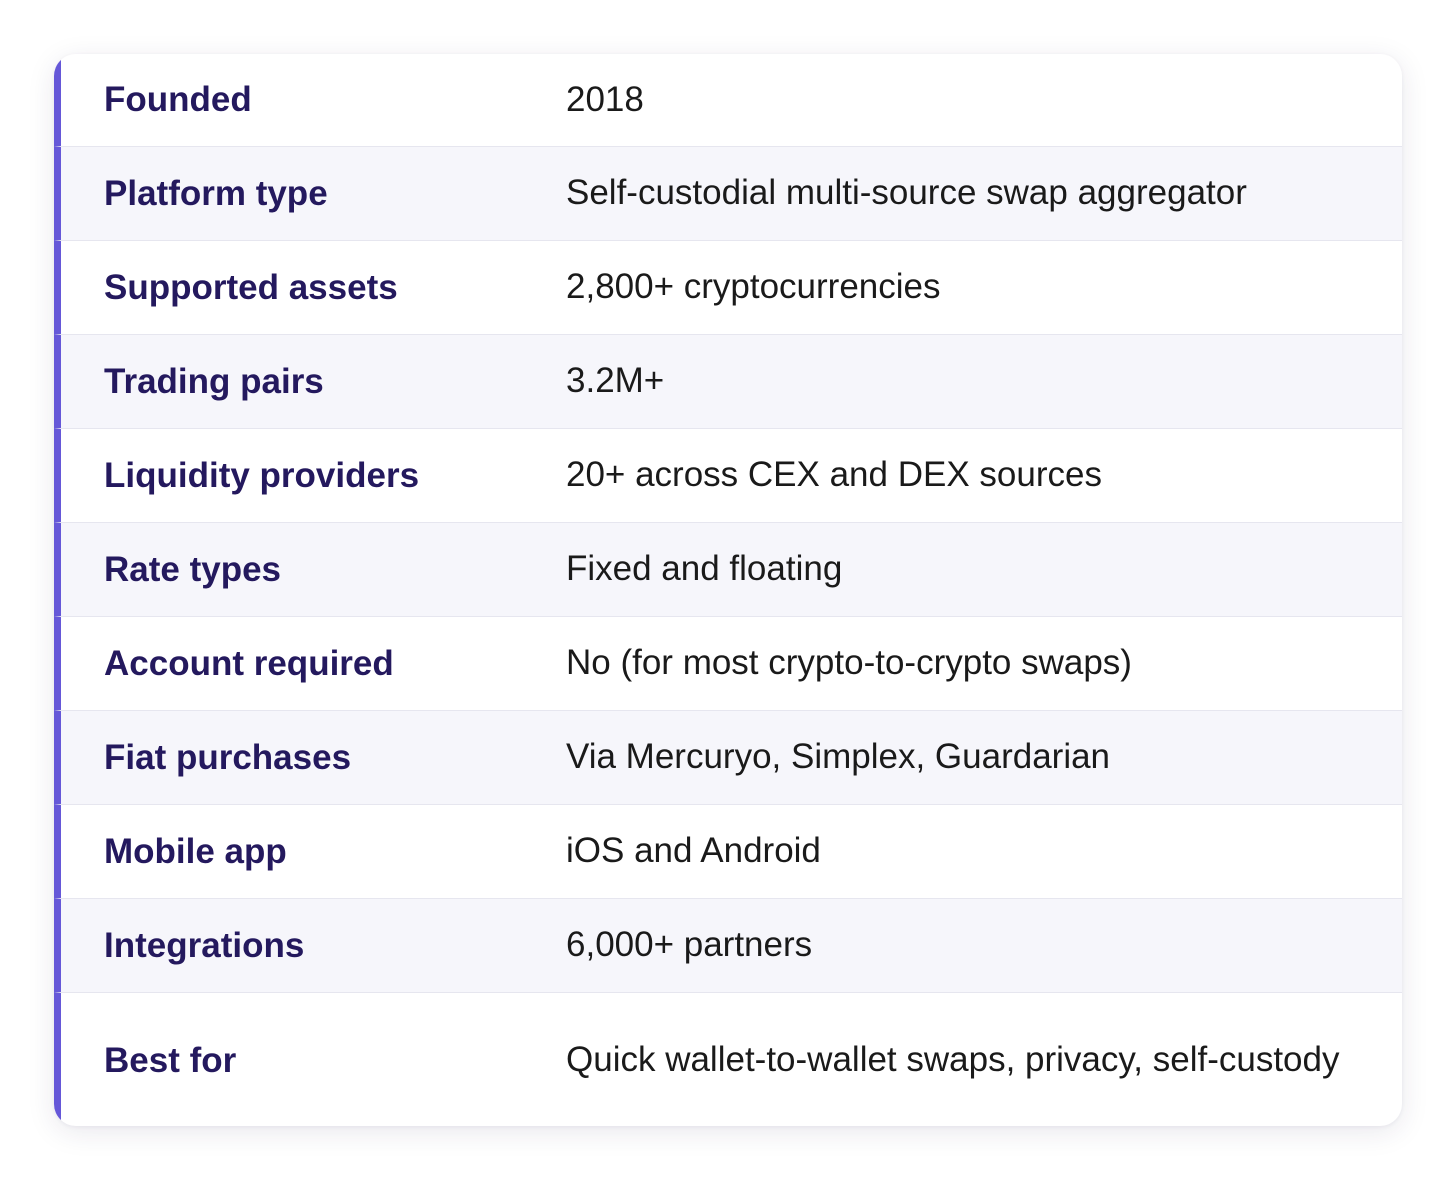  I want to click on row-value: iOS and Android, so click(693, 851).